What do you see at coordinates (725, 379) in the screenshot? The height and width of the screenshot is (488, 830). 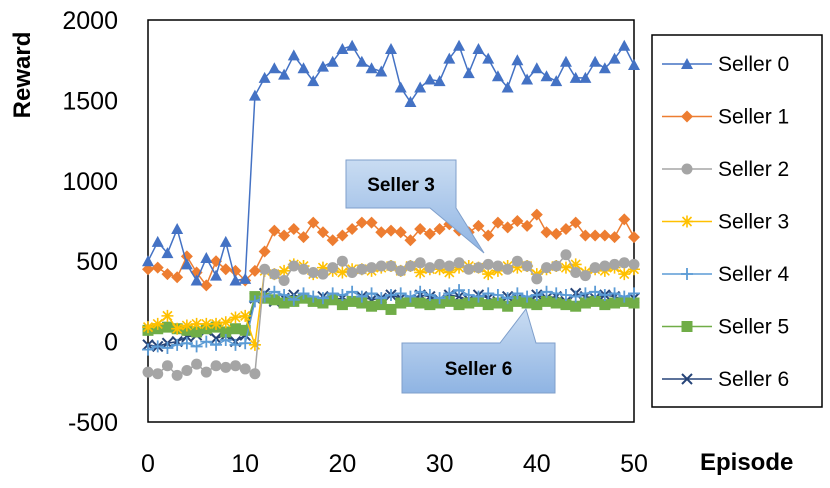 I see `legend-item-seller-6: Seller 6` at bounding box center [725, 379].